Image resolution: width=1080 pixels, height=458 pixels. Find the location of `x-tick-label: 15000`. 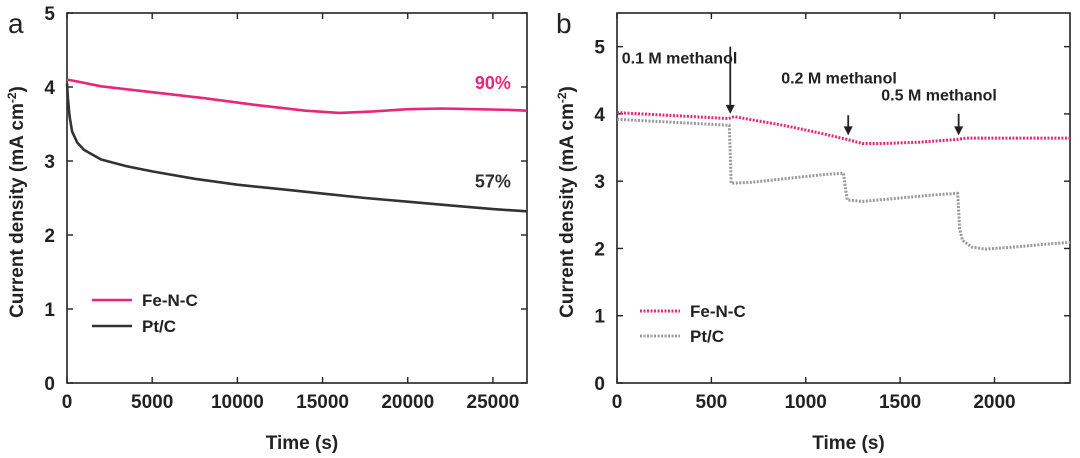

x-tick-label: 15000 is located at coordinates (322, 402).